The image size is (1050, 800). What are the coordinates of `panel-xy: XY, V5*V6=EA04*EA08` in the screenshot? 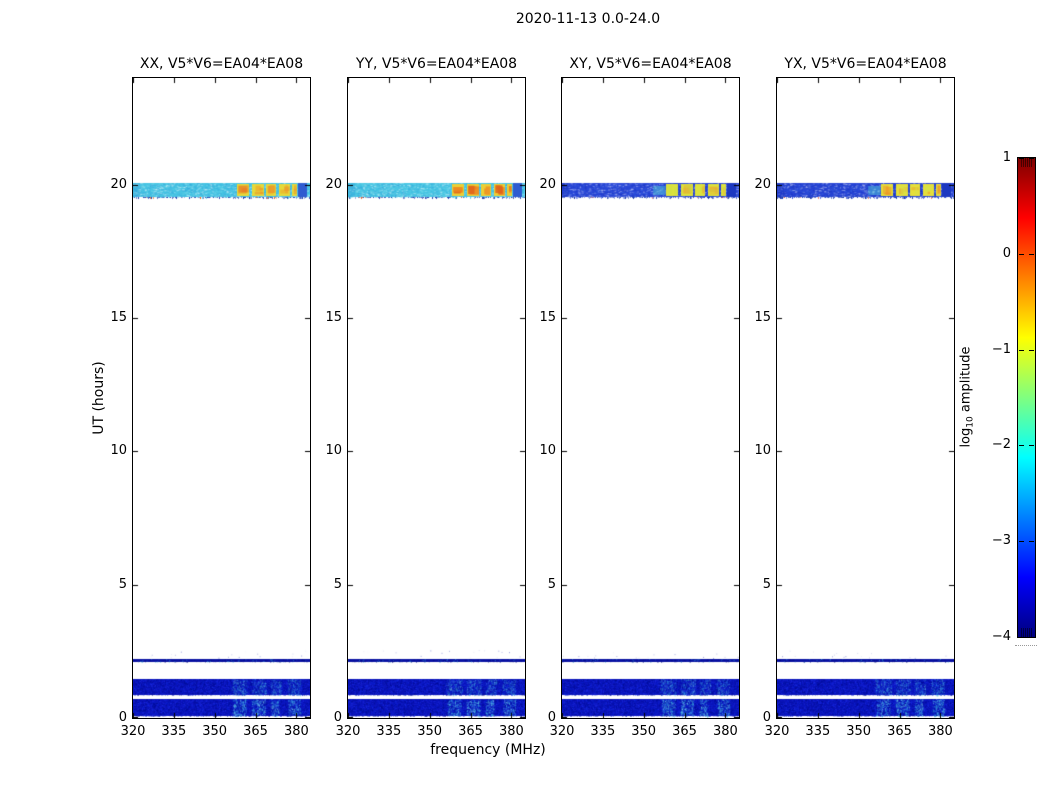 It's located at (650, 387).